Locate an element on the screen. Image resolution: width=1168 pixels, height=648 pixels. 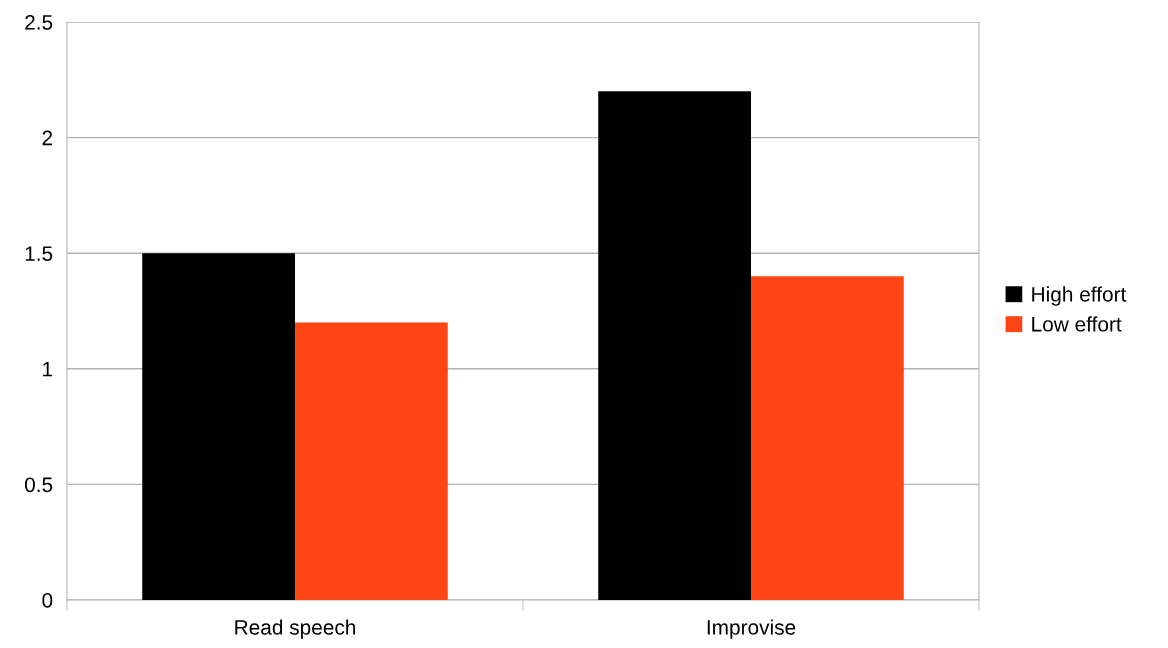
x-tick-label: Improvise is located at coordinates (751, 629).